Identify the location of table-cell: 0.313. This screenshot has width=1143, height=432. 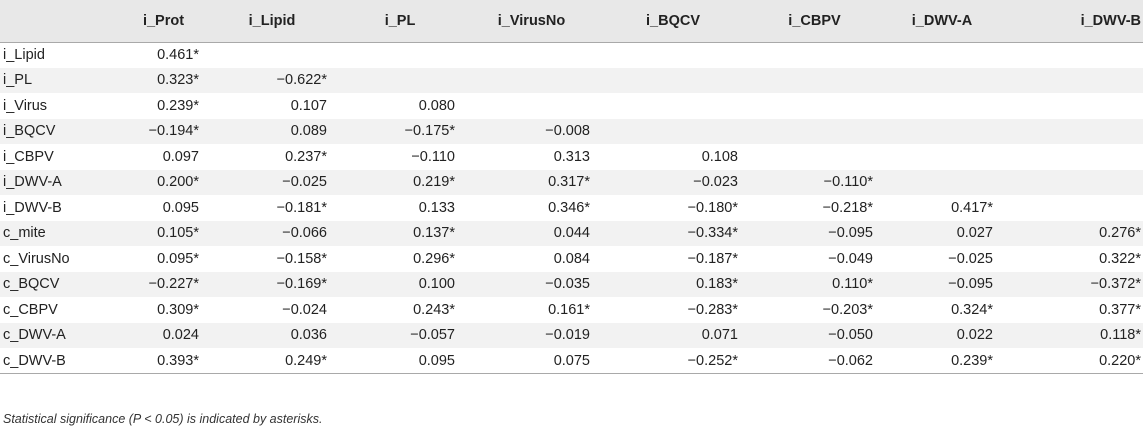
(571, 156).